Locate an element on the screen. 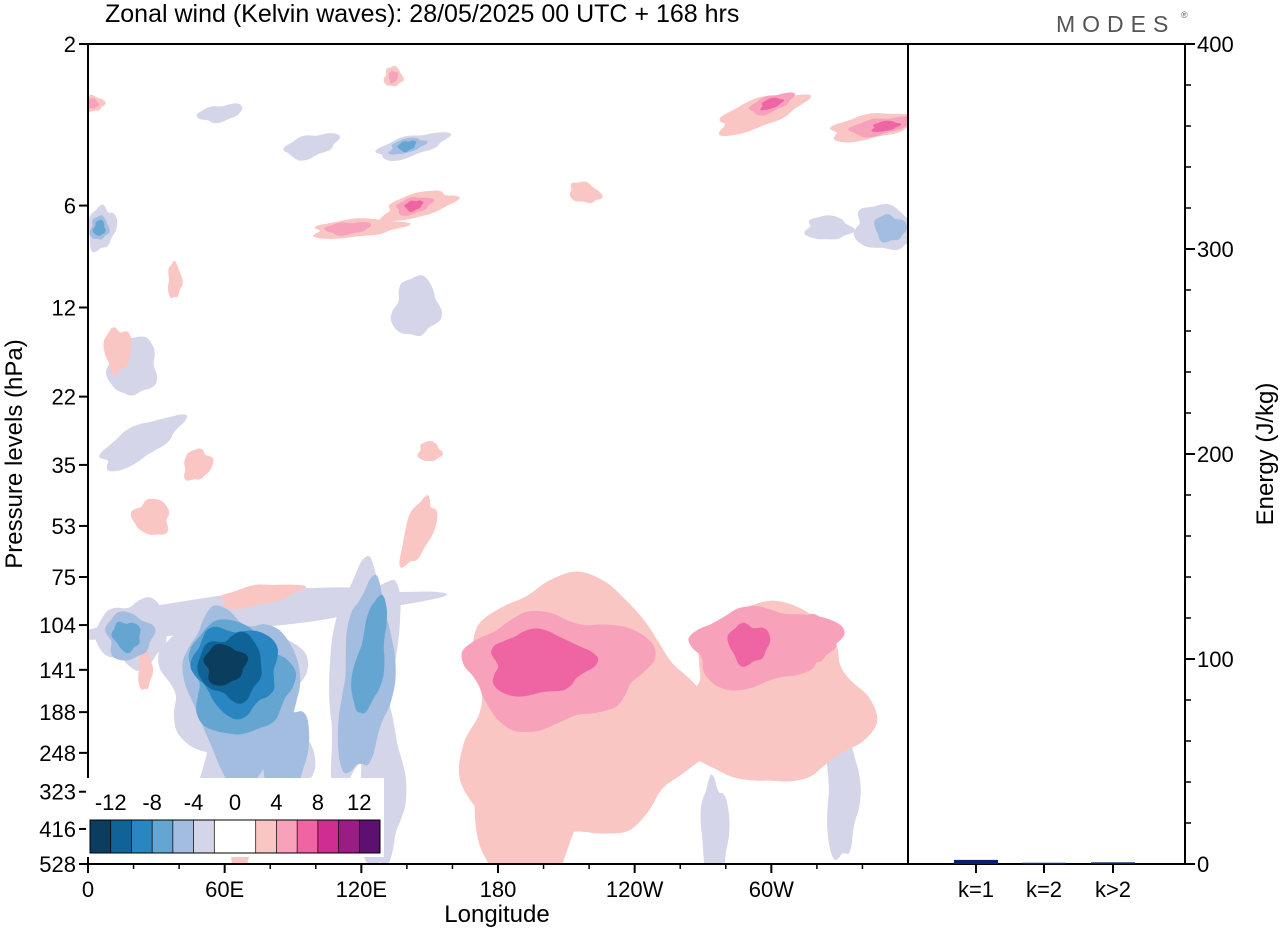  y-tick-label: 188 is located at coordinates (57, 712).